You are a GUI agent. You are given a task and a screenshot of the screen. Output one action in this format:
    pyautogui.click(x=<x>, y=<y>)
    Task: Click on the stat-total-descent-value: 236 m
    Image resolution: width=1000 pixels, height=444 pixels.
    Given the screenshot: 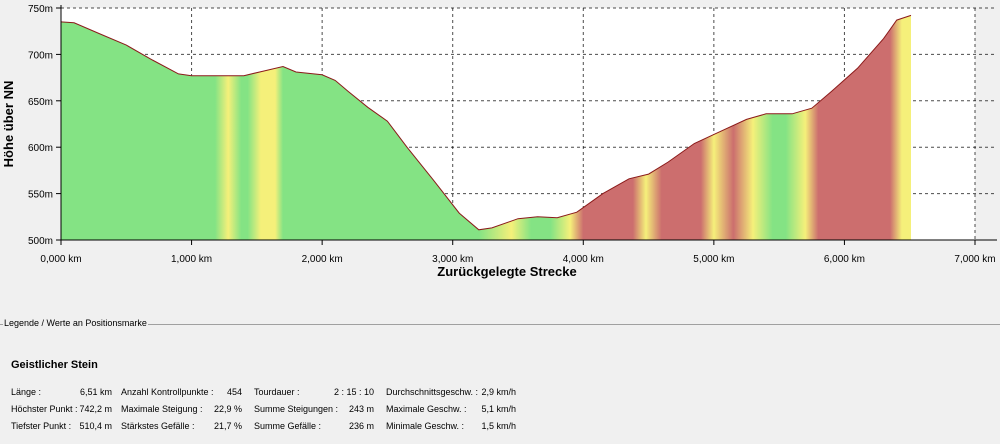 What is the action you would take?
    pyautogui.click(x=361, y=426)
    